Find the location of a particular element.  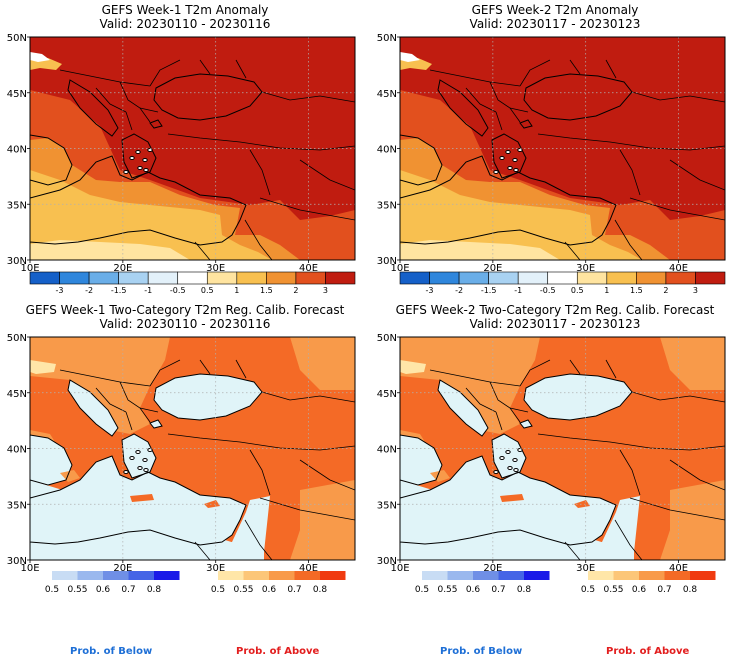

panel-valid-dates: Valid: 20230110 - 20230116 is located at coordinates (185, 324).